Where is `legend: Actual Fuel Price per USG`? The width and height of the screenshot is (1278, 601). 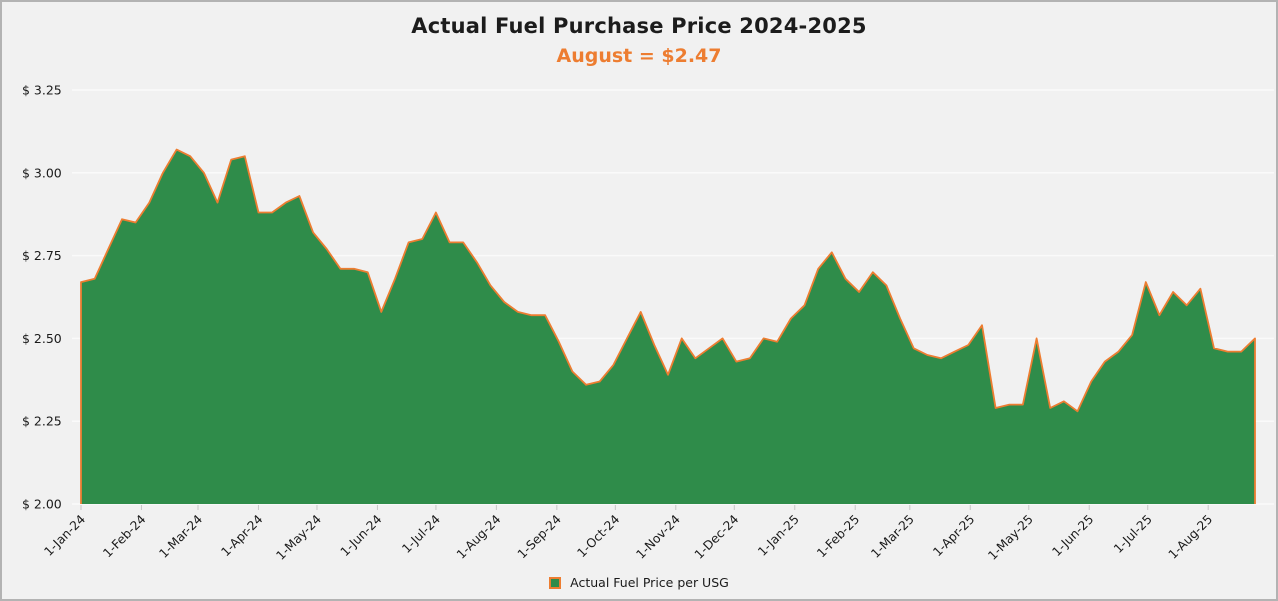
legend: Actual Fuel Price per USG is located at coordinates (639, 582).